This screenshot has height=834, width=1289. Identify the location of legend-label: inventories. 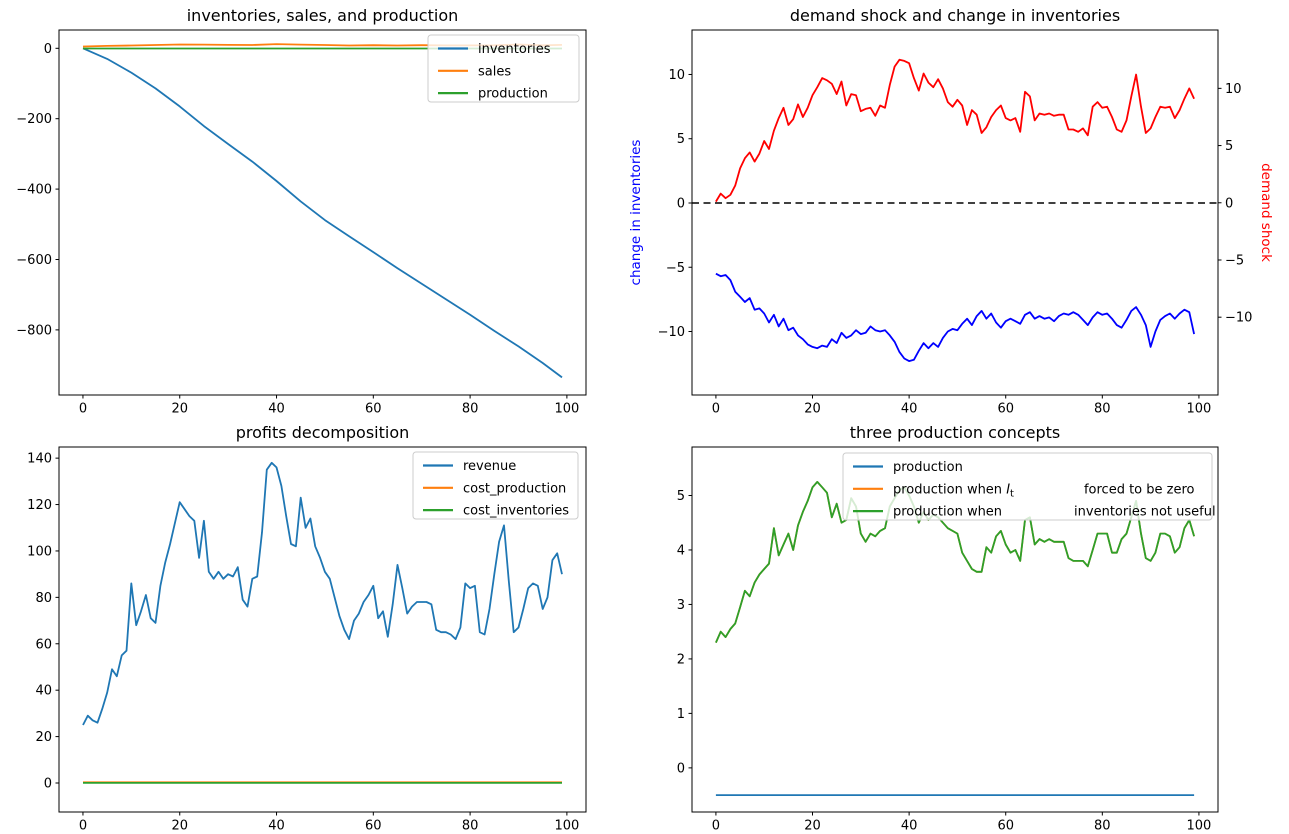
(514, 49).